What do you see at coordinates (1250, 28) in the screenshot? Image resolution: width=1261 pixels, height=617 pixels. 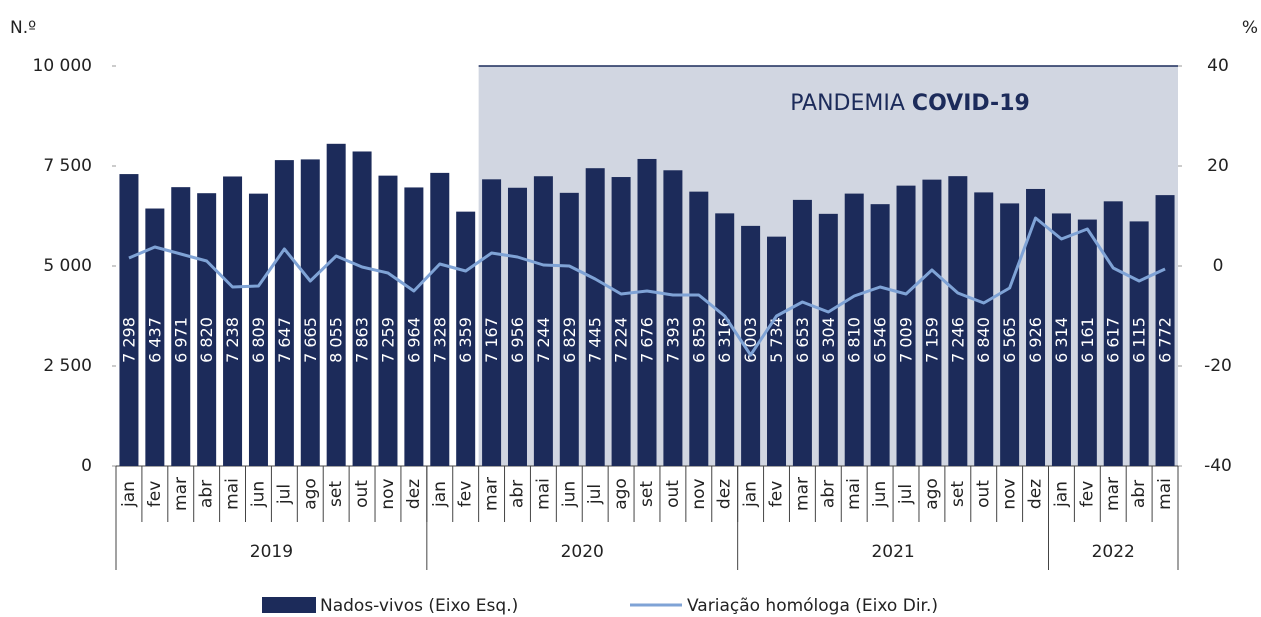 I see `y2-axis-label: %` at bounding box center [1250, 28].